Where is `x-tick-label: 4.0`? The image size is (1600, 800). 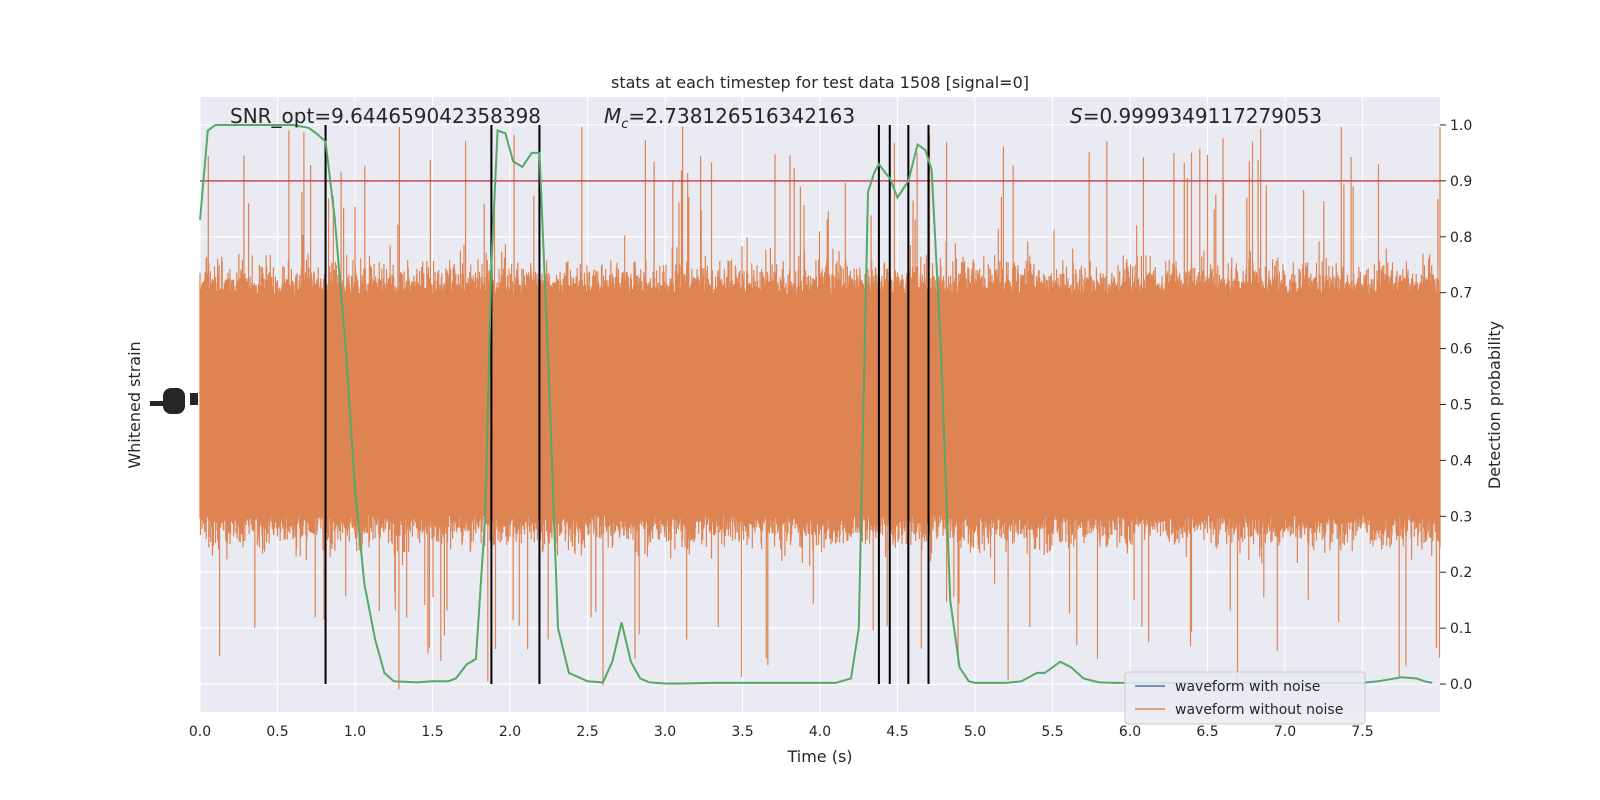
x-tick-label: 4.0 is located at coordinates (820, 732).